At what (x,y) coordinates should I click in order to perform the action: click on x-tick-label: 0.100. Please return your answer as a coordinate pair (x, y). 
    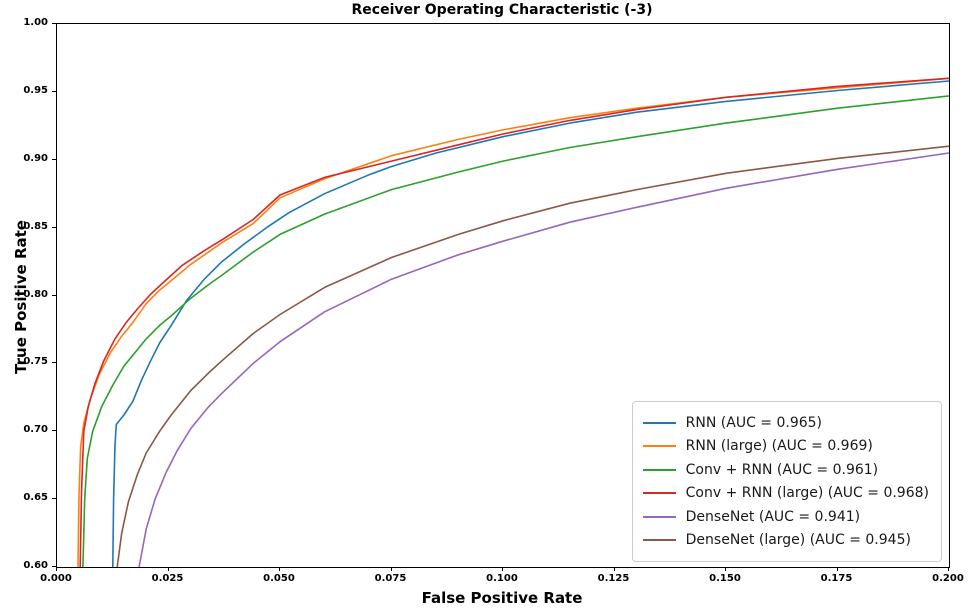
    Looking at the image, I should click on (502, 578).